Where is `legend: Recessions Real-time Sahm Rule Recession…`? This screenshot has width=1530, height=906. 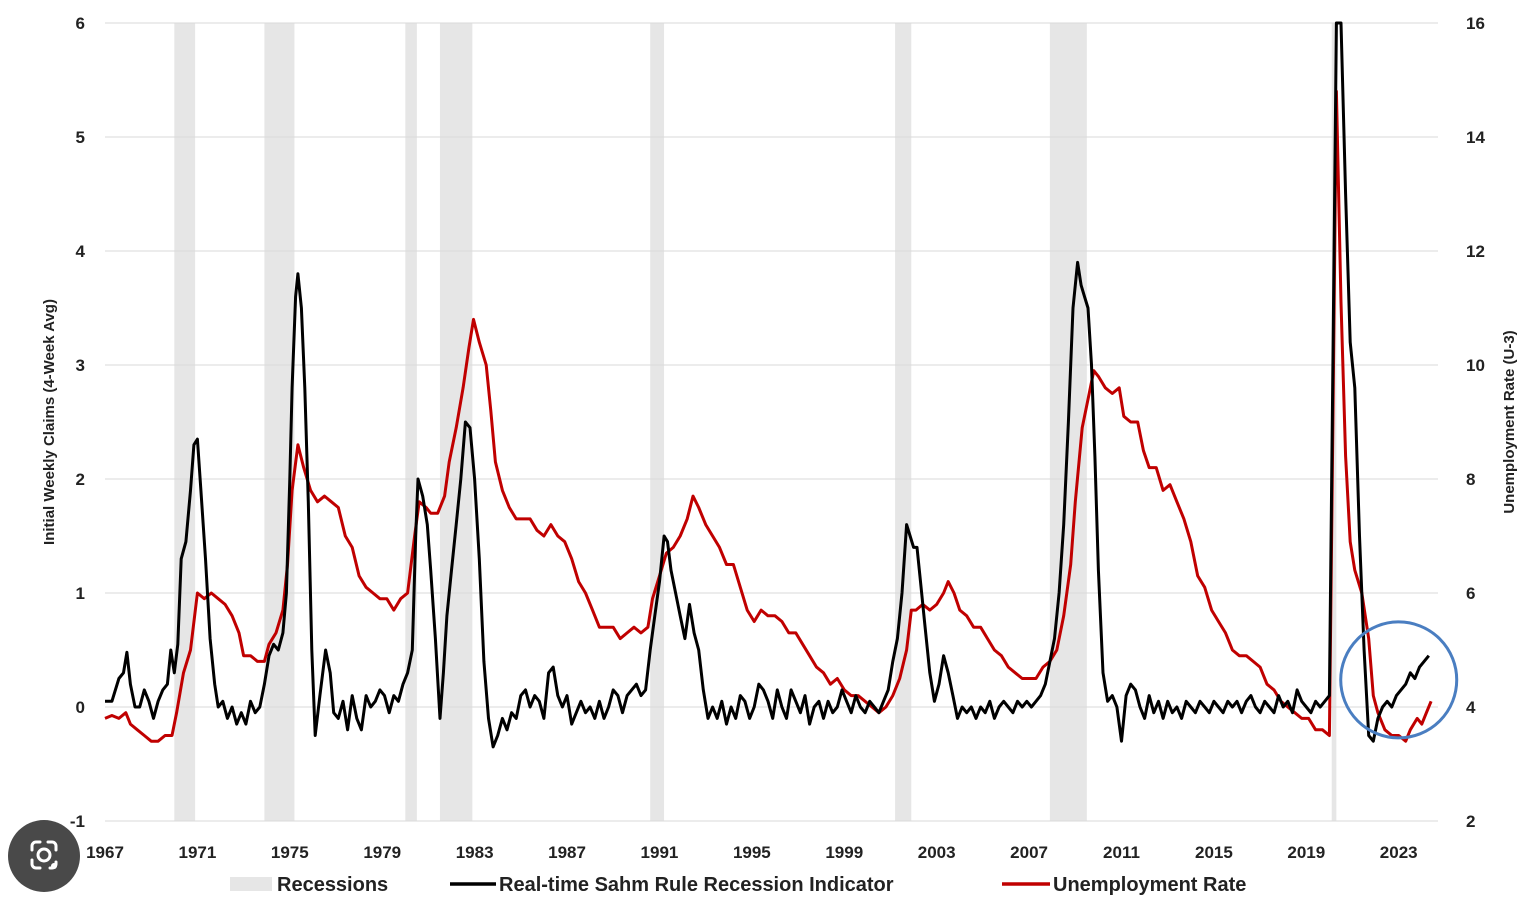
legend: Recessions Real-time Sahm Rule Recession… is located at coordinates (738, 885).